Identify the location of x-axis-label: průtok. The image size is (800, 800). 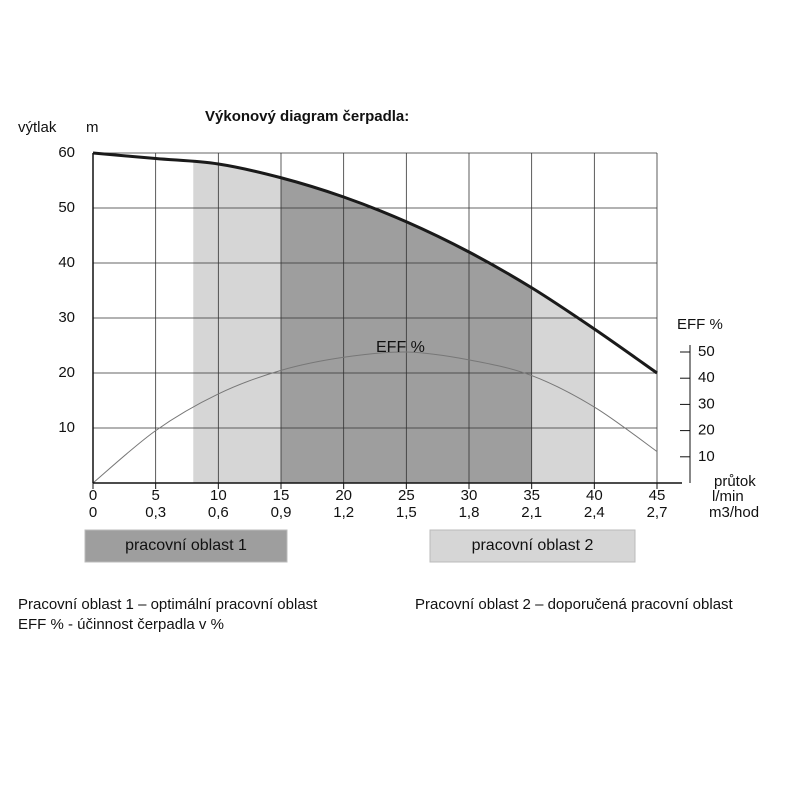
(735, 481).